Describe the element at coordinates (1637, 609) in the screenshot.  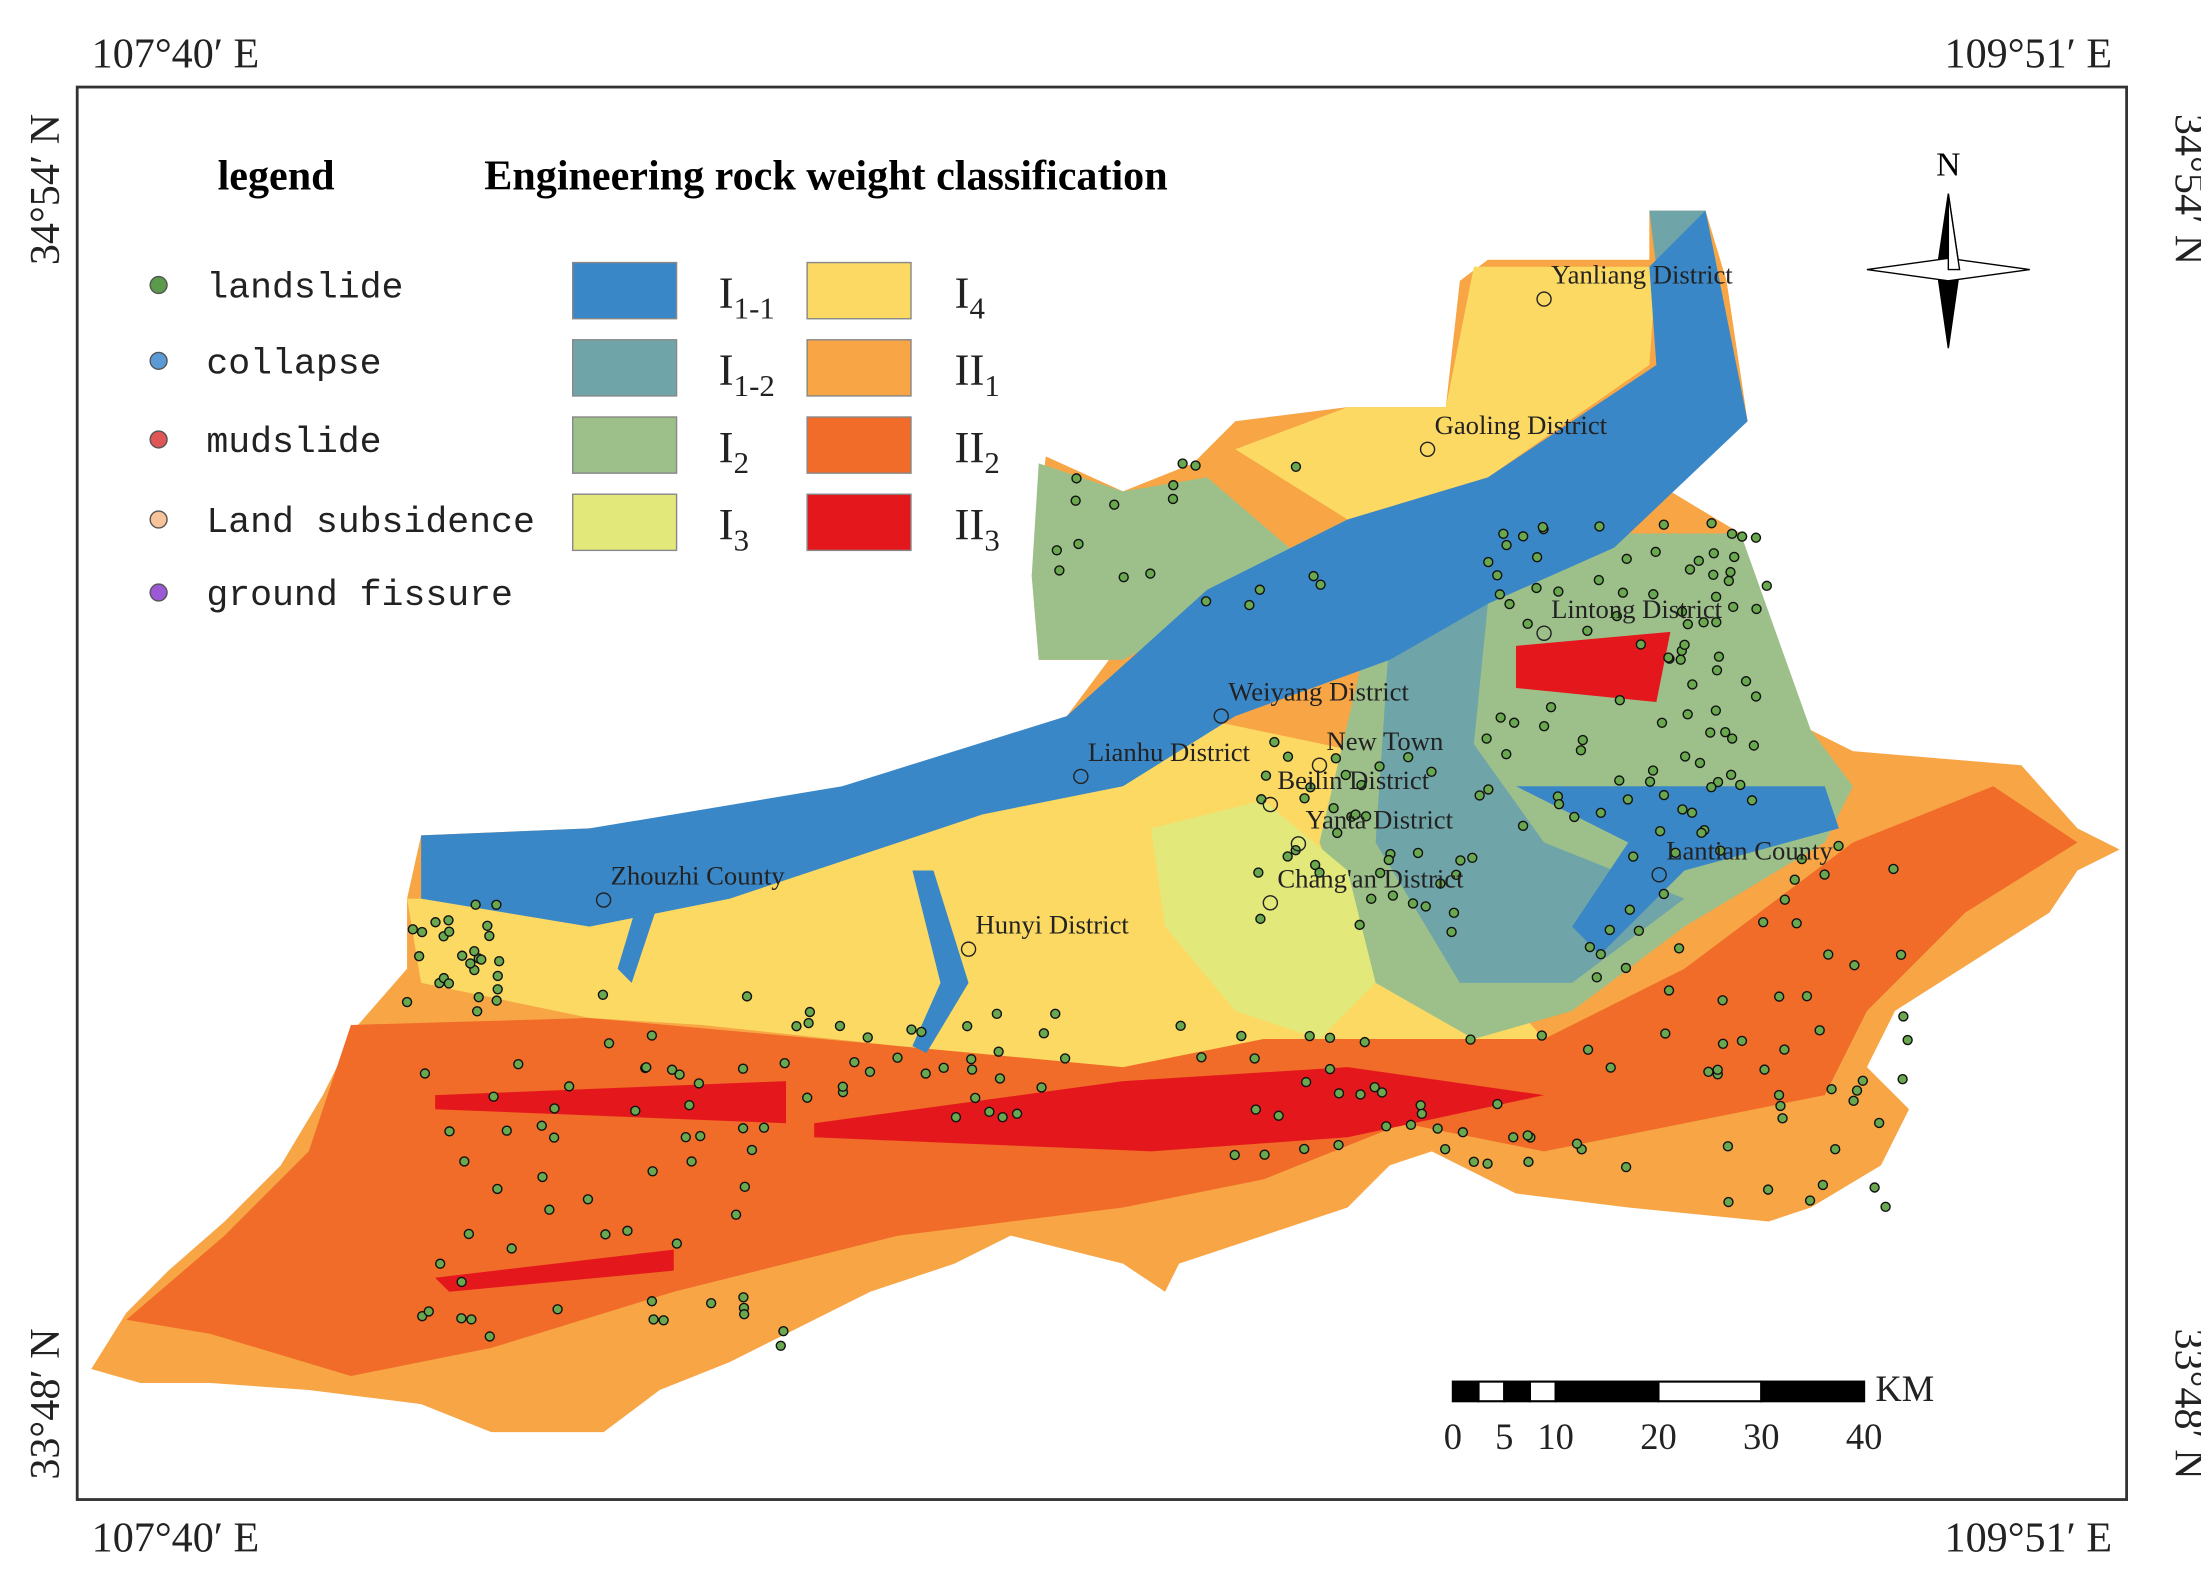
I see `district-label: Lintong District` at that location.